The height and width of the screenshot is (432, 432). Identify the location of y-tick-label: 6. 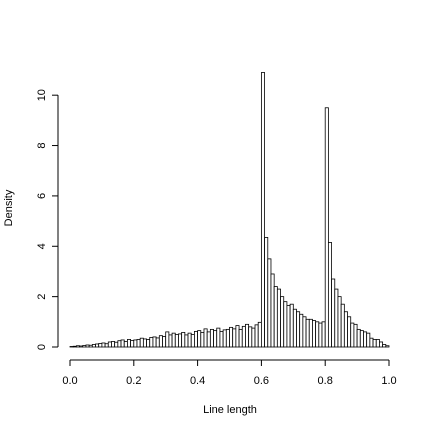
(42, 196).